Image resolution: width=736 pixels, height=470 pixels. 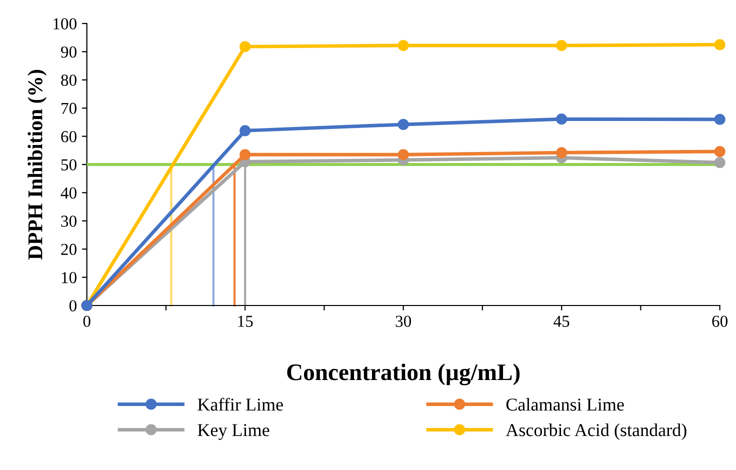 I want to click on y-tick-label: 0, so click(x=72, y=306).